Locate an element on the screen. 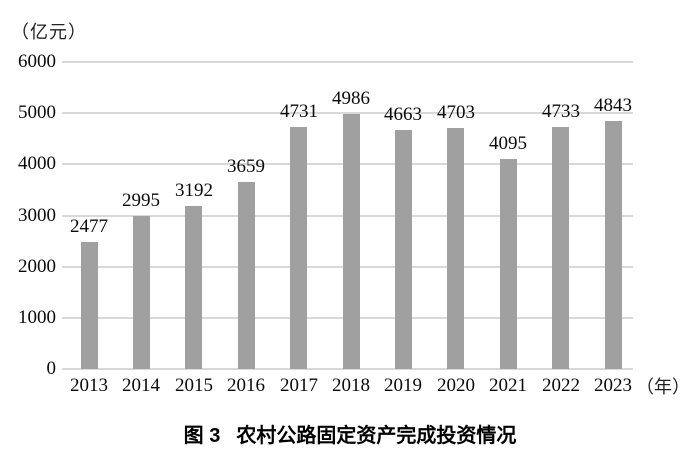  x-tick-label: 2022 is located at coordinates (561, 385).